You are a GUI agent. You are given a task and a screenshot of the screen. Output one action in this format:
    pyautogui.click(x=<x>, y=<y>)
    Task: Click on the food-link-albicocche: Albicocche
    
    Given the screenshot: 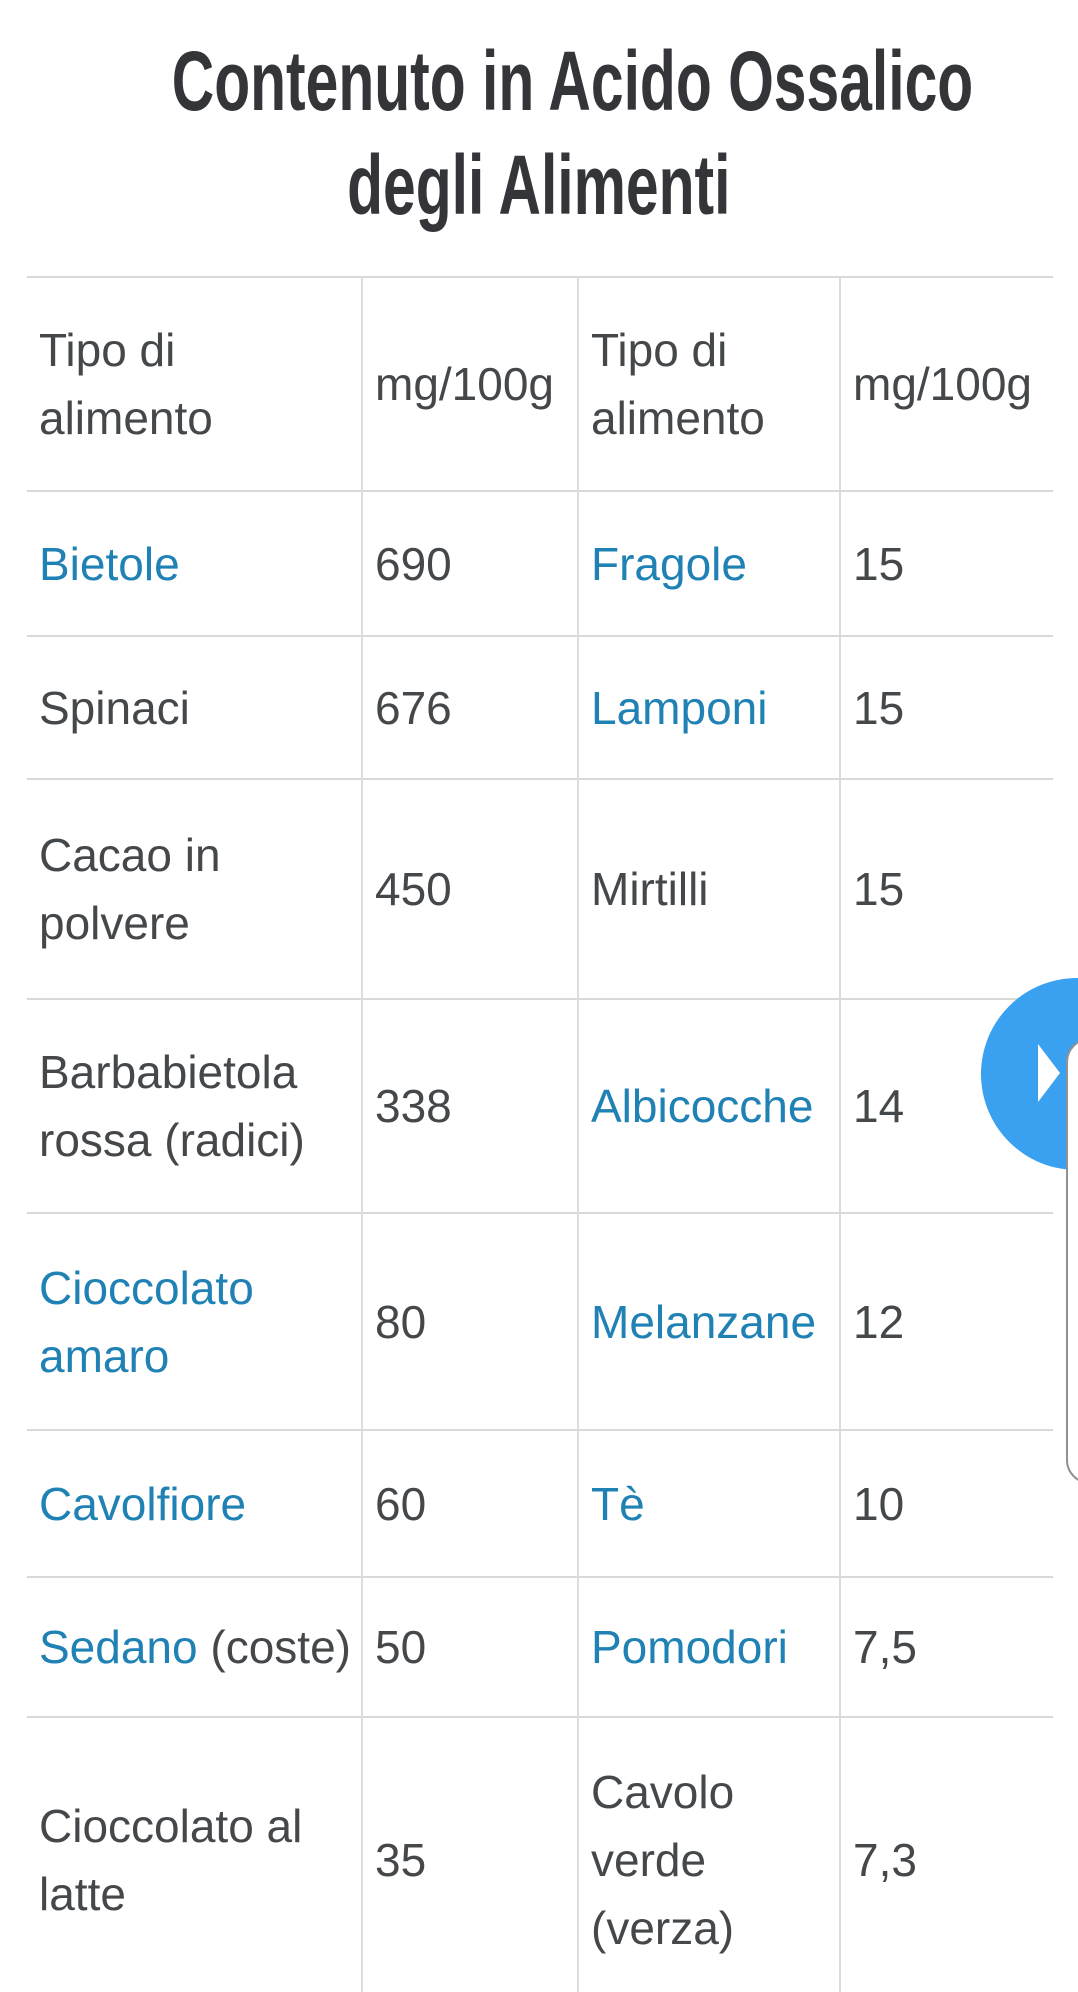 What is the action you would take?
    pyautogui.click(x=702, y=1106)
    